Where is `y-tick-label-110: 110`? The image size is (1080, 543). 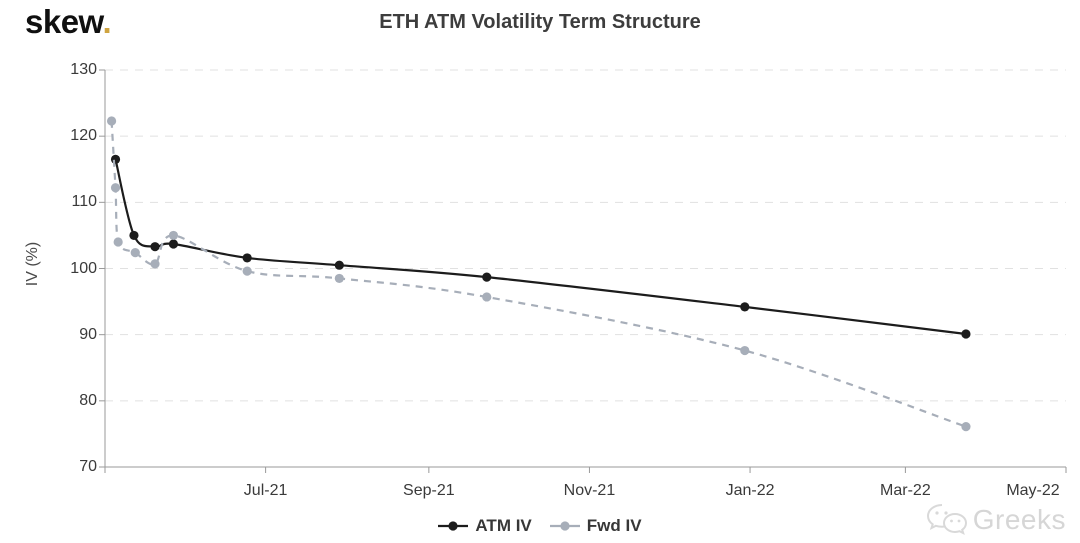
y-tick-label-110: 110 is located at coordinates (84, 202).